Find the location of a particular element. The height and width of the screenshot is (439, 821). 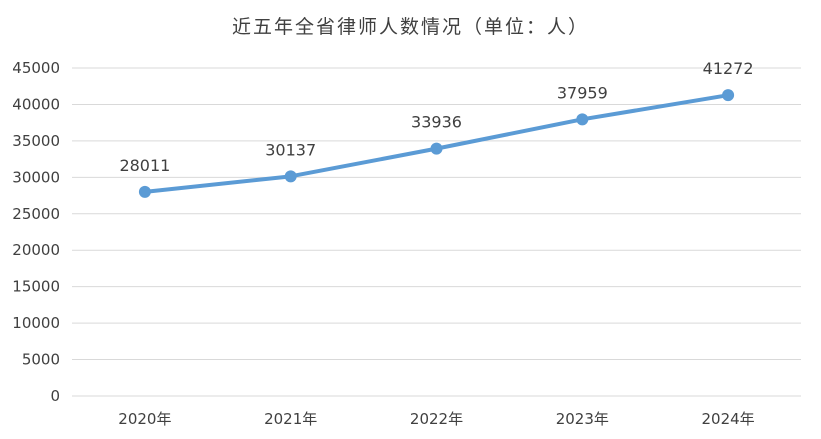

x-tick-label: 2021年 is located at coordinates (290, 419).